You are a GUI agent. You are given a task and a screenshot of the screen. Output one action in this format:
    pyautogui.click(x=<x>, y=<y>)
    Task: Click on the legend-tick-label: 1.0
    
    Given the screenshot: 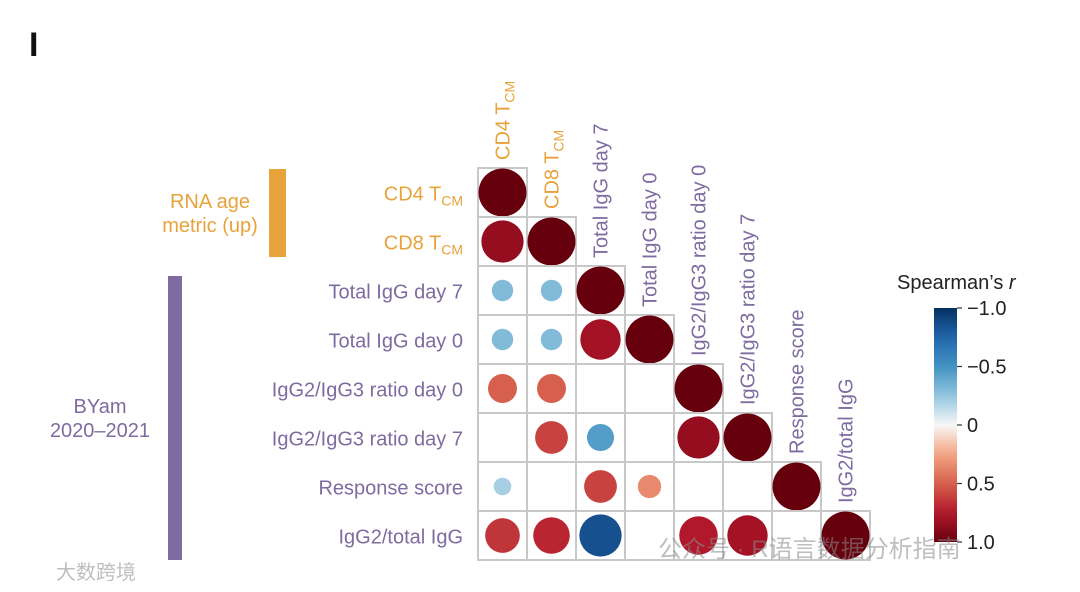 What is the action you would take?
    pyautogui.click(x=981, y=543)
    